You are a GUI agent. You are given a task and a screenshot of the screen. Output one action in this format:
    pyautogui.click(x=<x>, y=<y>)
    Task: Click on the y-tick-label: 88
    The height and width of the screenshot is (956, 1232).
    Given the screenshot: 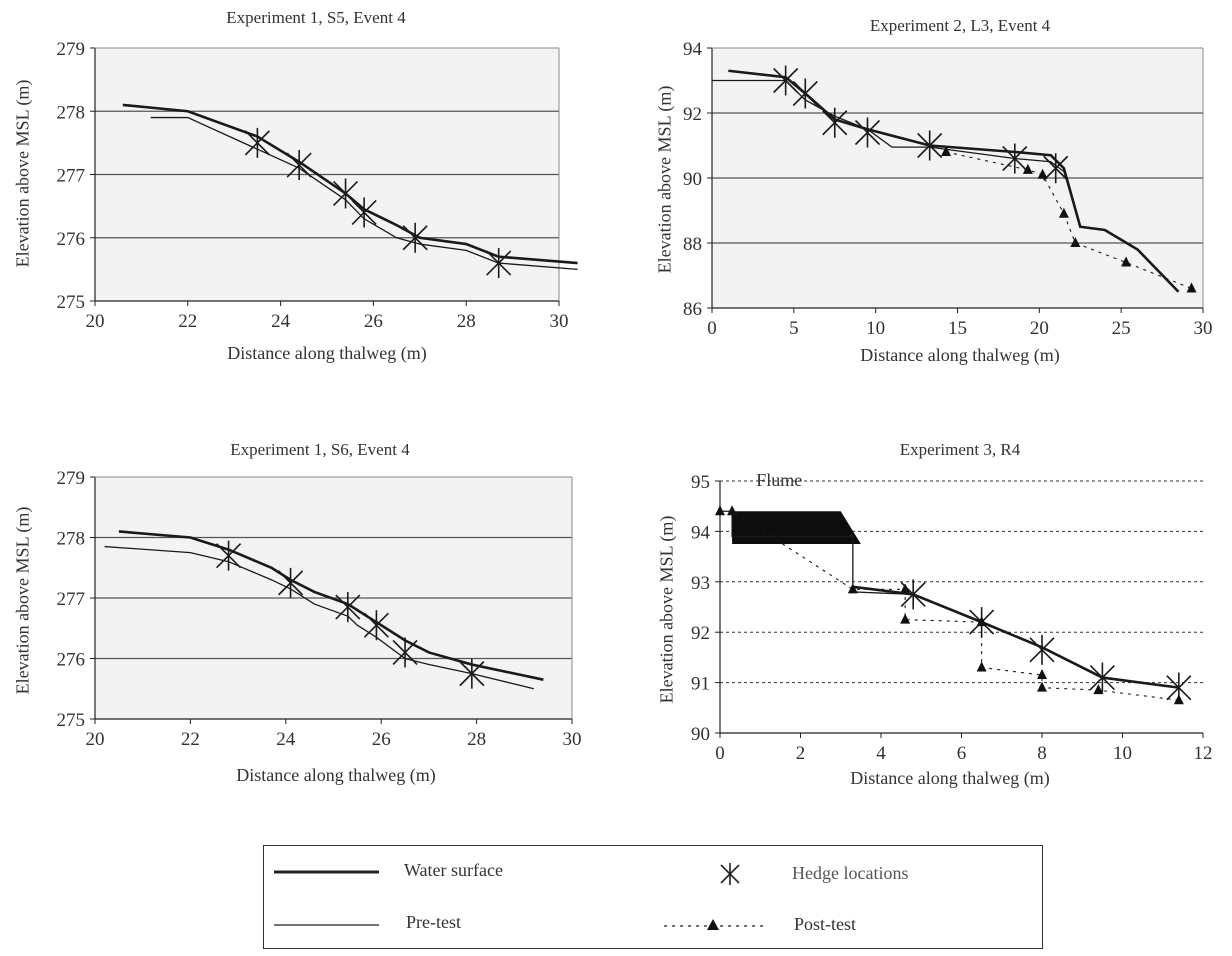 What is the action you would take?
    pyautogui.click(x=692, y=244)
    